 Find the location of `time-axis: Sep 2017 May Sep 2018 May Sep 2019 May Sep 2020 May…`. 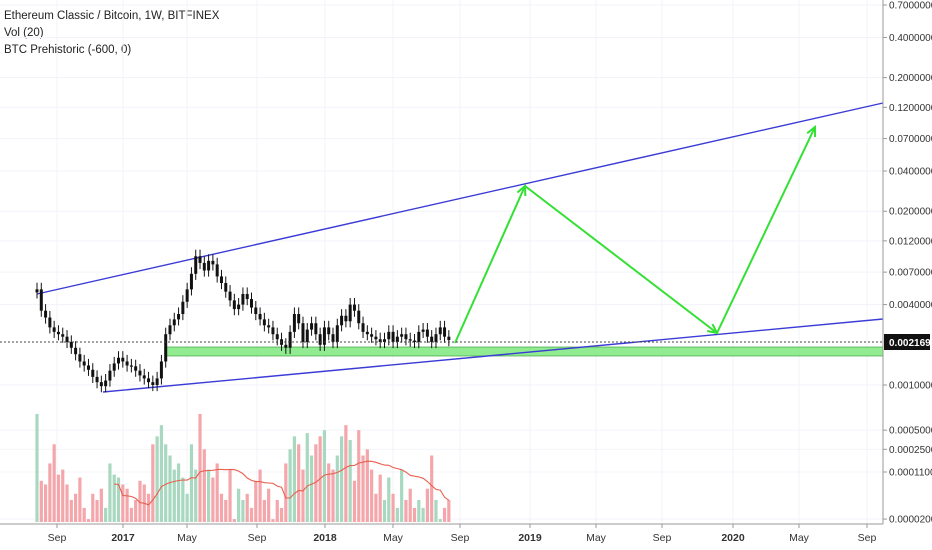

time-axis: Sep 2017 May Sep 2018 May Sep 2019 May Sep 2020 May… is located at coordinates (462, 534).